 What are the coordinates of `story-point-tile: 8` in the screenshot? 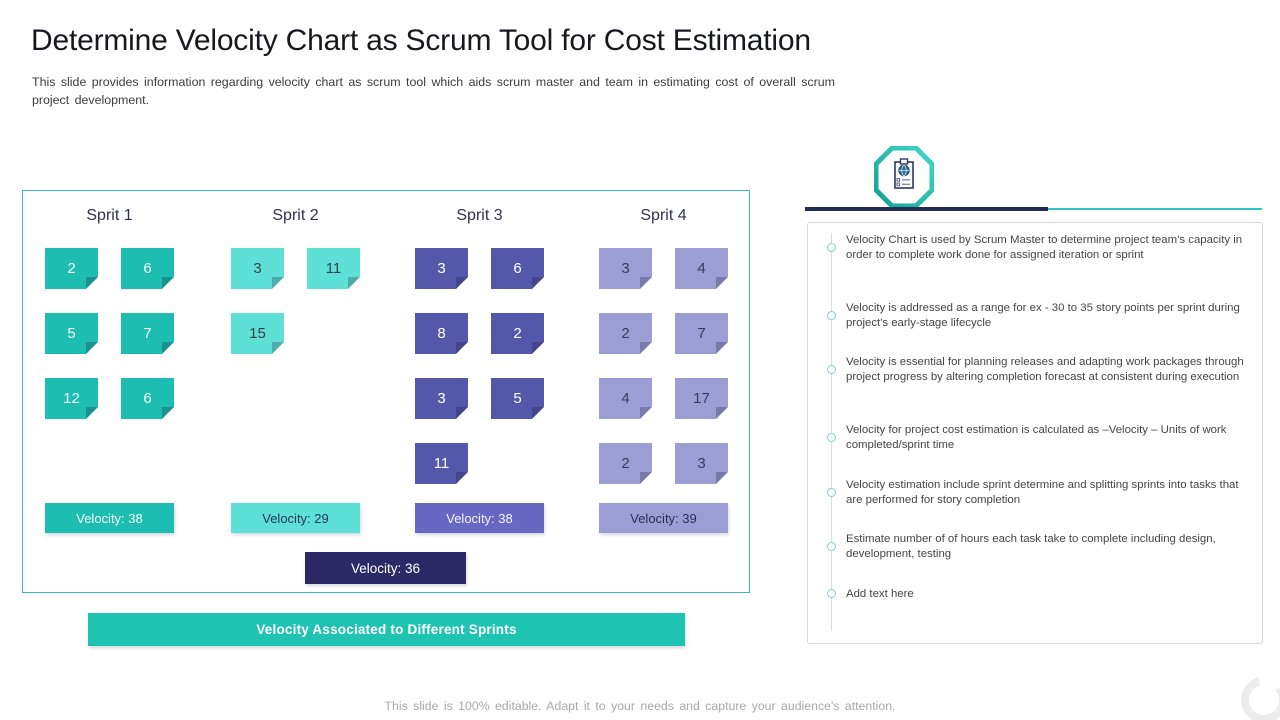 It's located at (441, 333).